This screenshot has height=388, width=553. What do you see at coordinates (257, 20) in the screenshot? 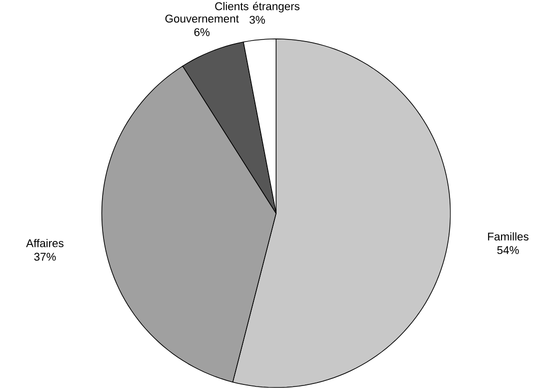
I see `data-label: 3%` at bounding box center [257, 20].